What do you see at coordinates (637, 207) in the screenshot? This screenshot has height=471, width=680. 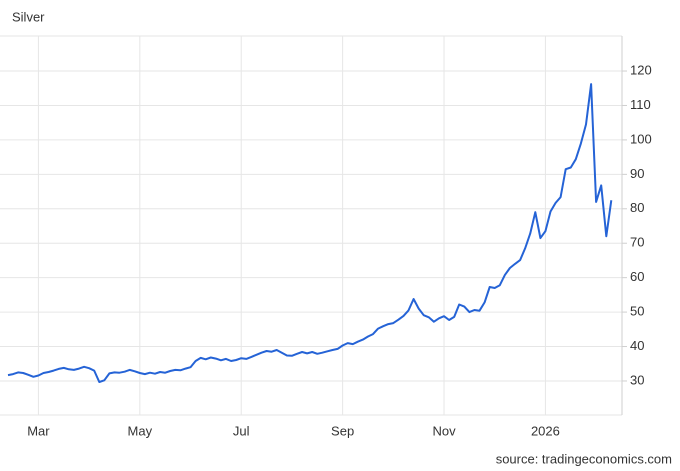 I see `y-tick-label: 80` at bounding box center [637, 207].